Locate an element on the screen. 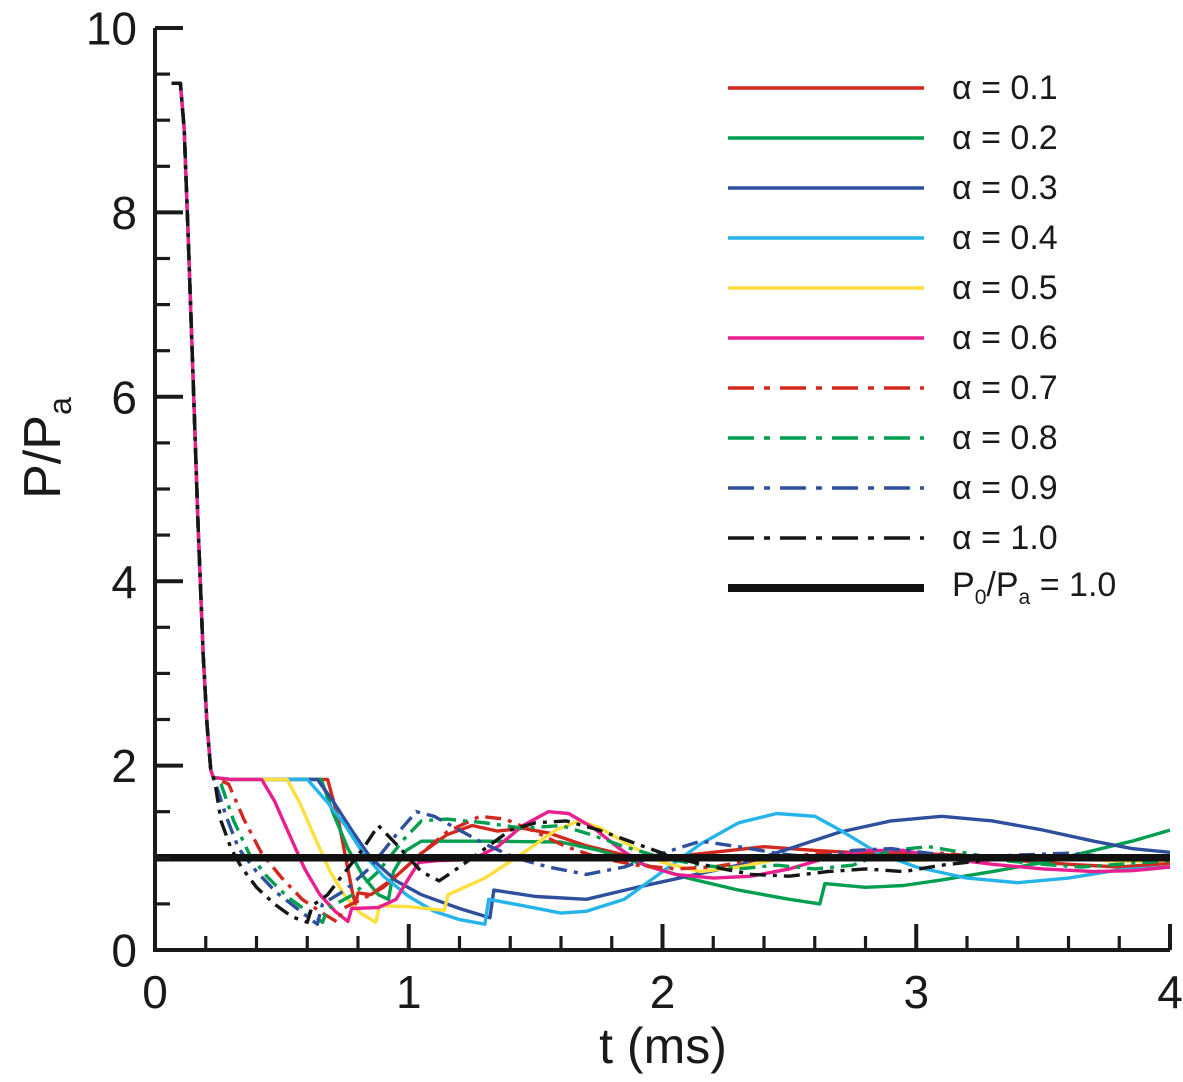 This screenshot has width=1183, height=1082. legend-item: α = 0.5 is located at coordinates (921, 288).